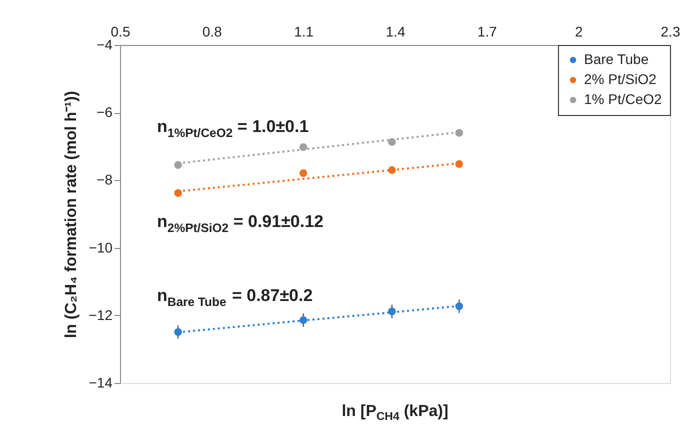  What do you see at coordinates (620, 79) in the screenshot?
I see `legend-label: 2% Pt/SiO2` at bounding box center [620, 79].